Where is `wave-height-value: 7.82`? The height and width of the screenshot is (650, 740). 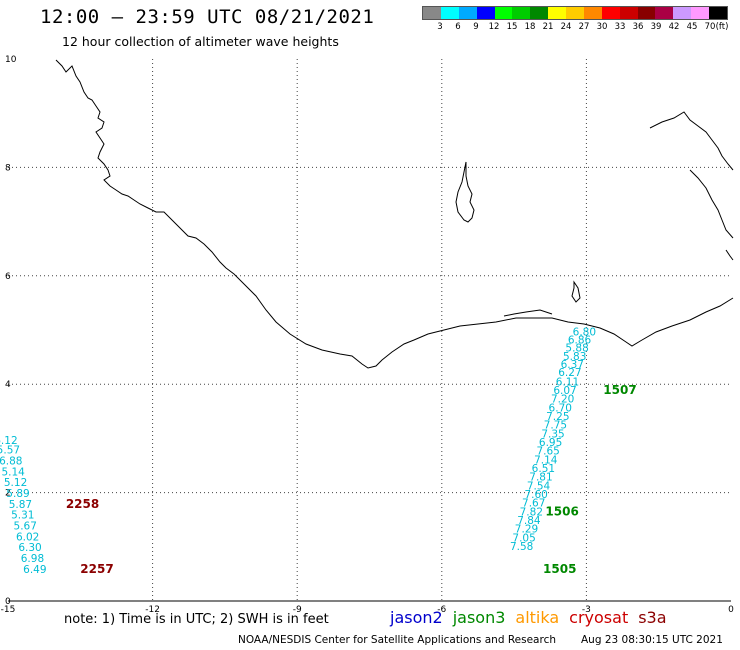 wave-height-value: 7.82 is located at coordinates (531, 512).